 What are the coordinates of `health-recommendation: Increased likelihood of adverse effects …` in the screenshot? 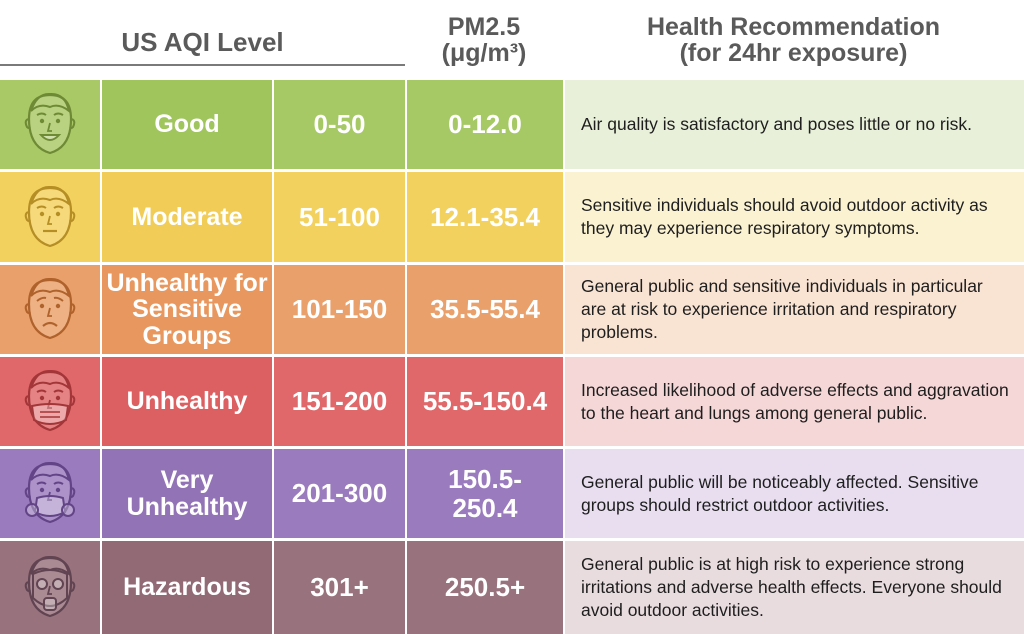 It's located at (794, 401).